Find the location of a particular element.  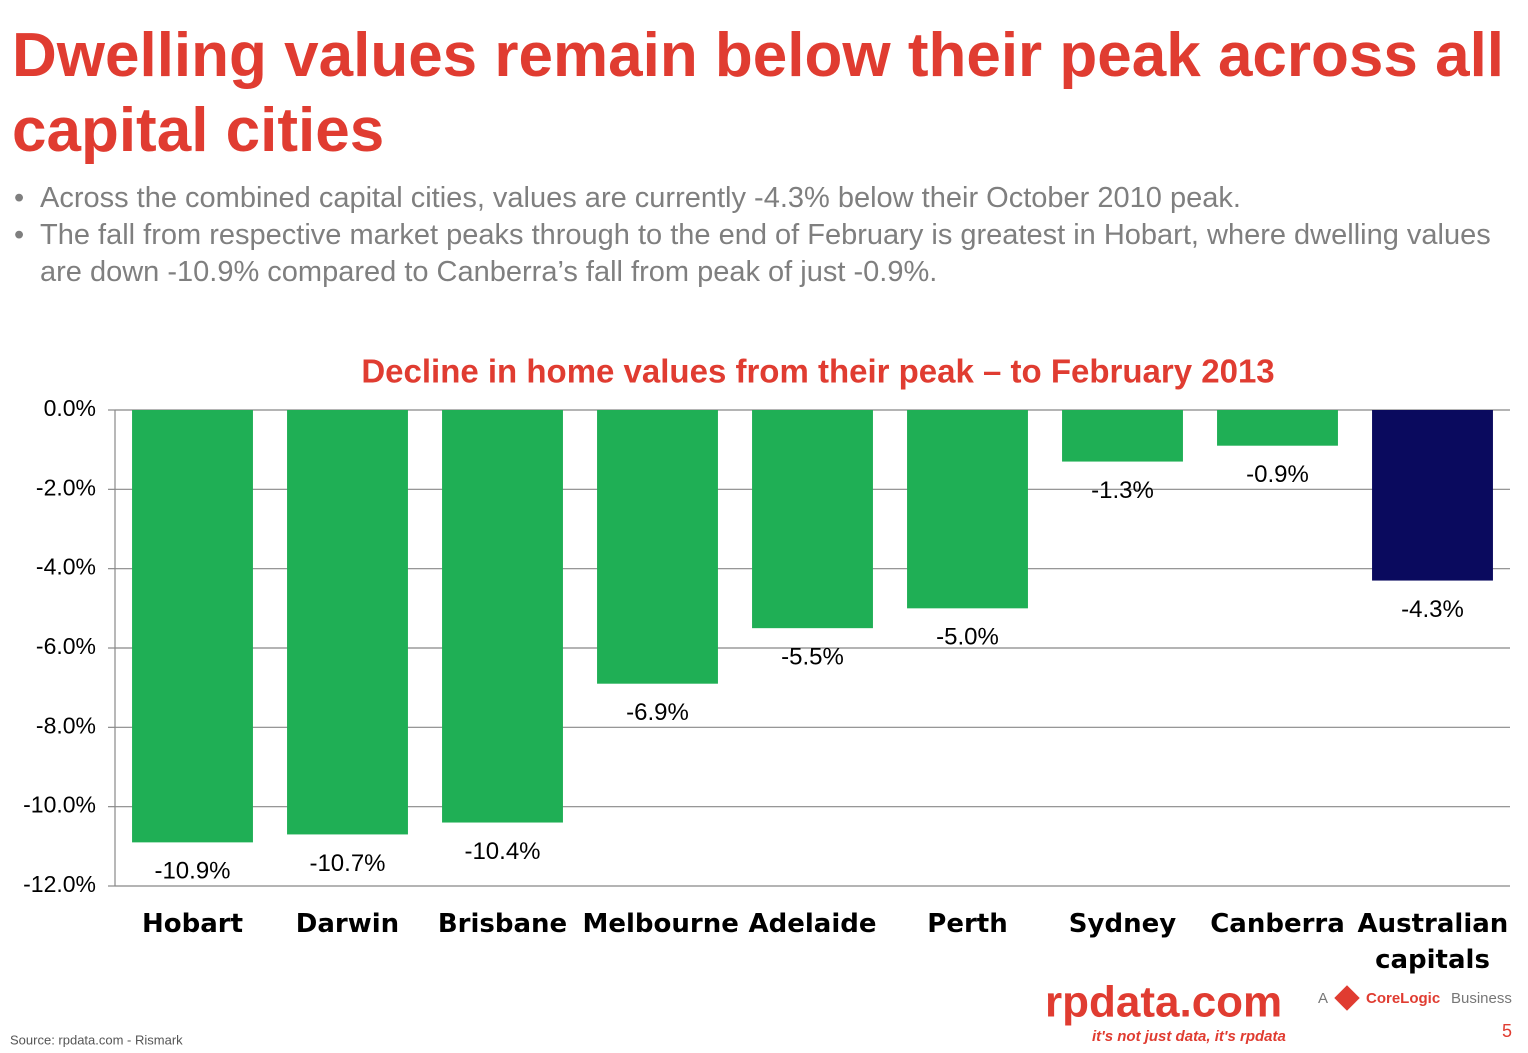

brand-a: A is located at coordinates (1323, 998).